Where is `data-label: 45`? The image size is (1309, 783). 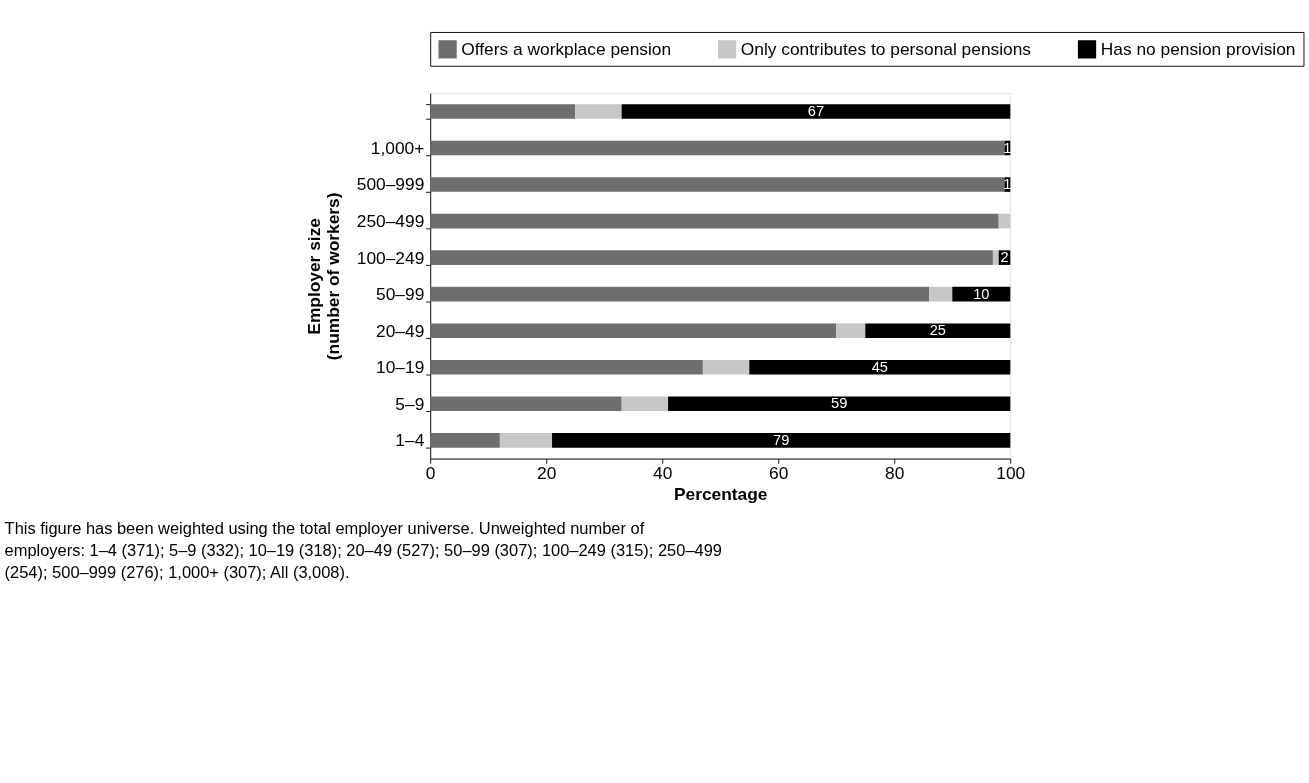 data-label: 45 is located at coordinates (879, 366).